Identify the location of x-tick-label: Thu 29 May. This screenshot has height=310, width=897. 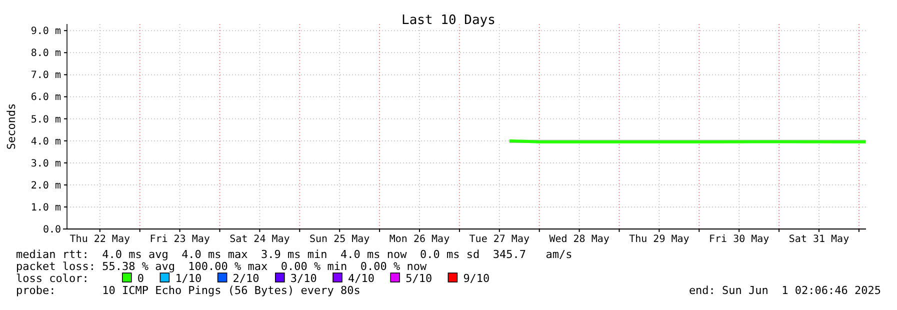
(659, 239).